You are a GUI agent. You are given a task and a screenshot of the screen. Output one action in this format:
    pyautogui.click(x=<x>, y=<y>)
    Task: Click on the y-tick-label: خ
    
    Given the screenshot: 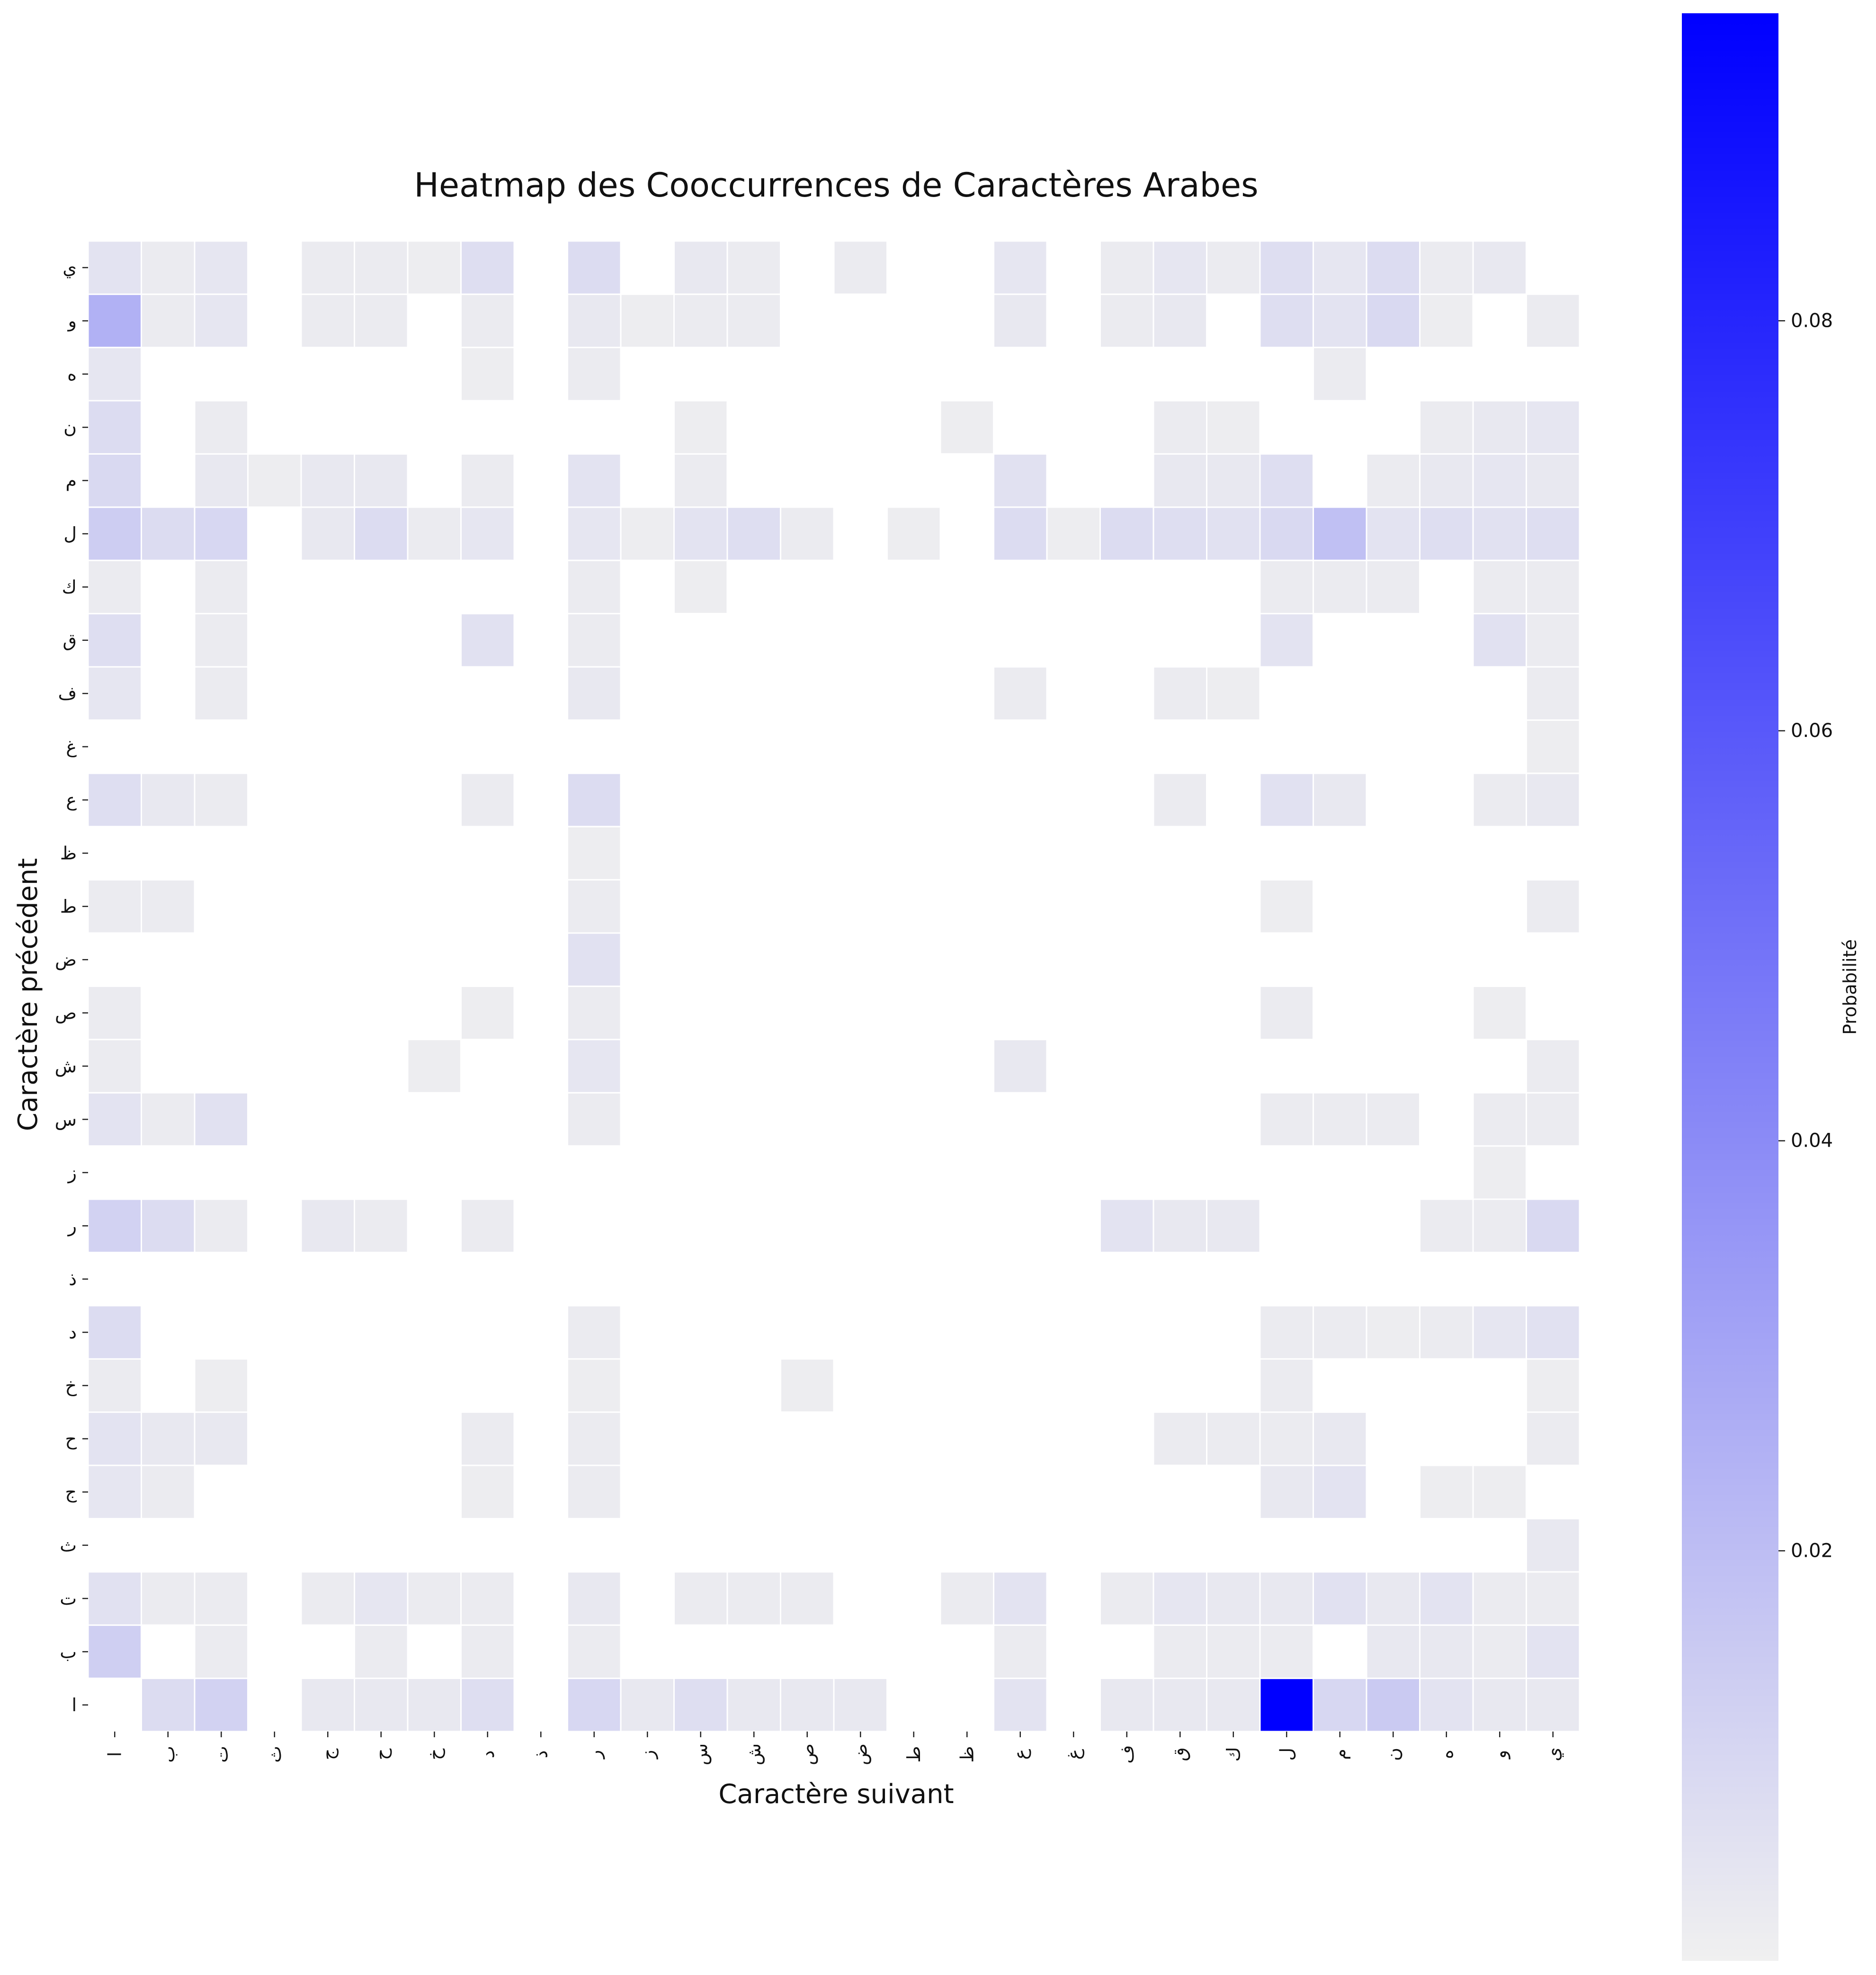 What is the action you would take?
    pyautogui.click(x=71, y=1386)
    